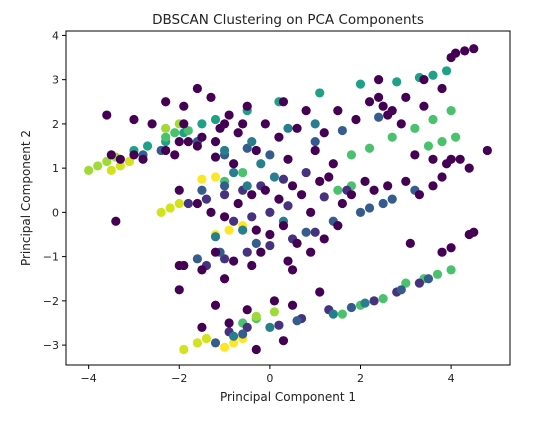 This screenshot has height=423, width=536. Describe the element at coordinates (89, 378) in the screenshot. I see `x-tick-label: −4` at that location.